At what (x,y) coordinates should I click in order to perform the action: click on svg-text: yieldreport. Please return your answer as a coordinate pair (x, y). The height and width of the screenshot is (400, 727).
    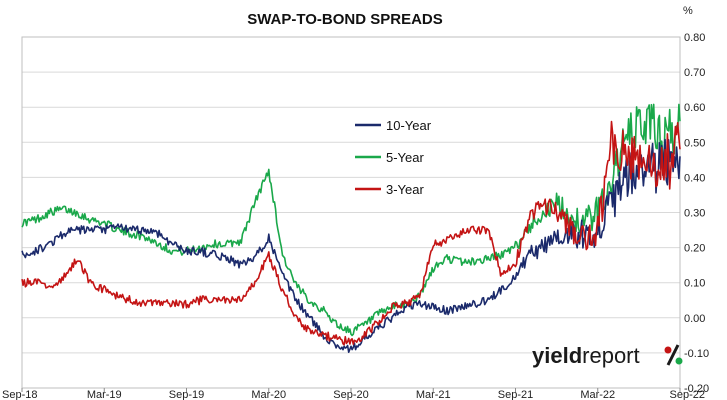
    Looking at the image, I should click on (586, 355).